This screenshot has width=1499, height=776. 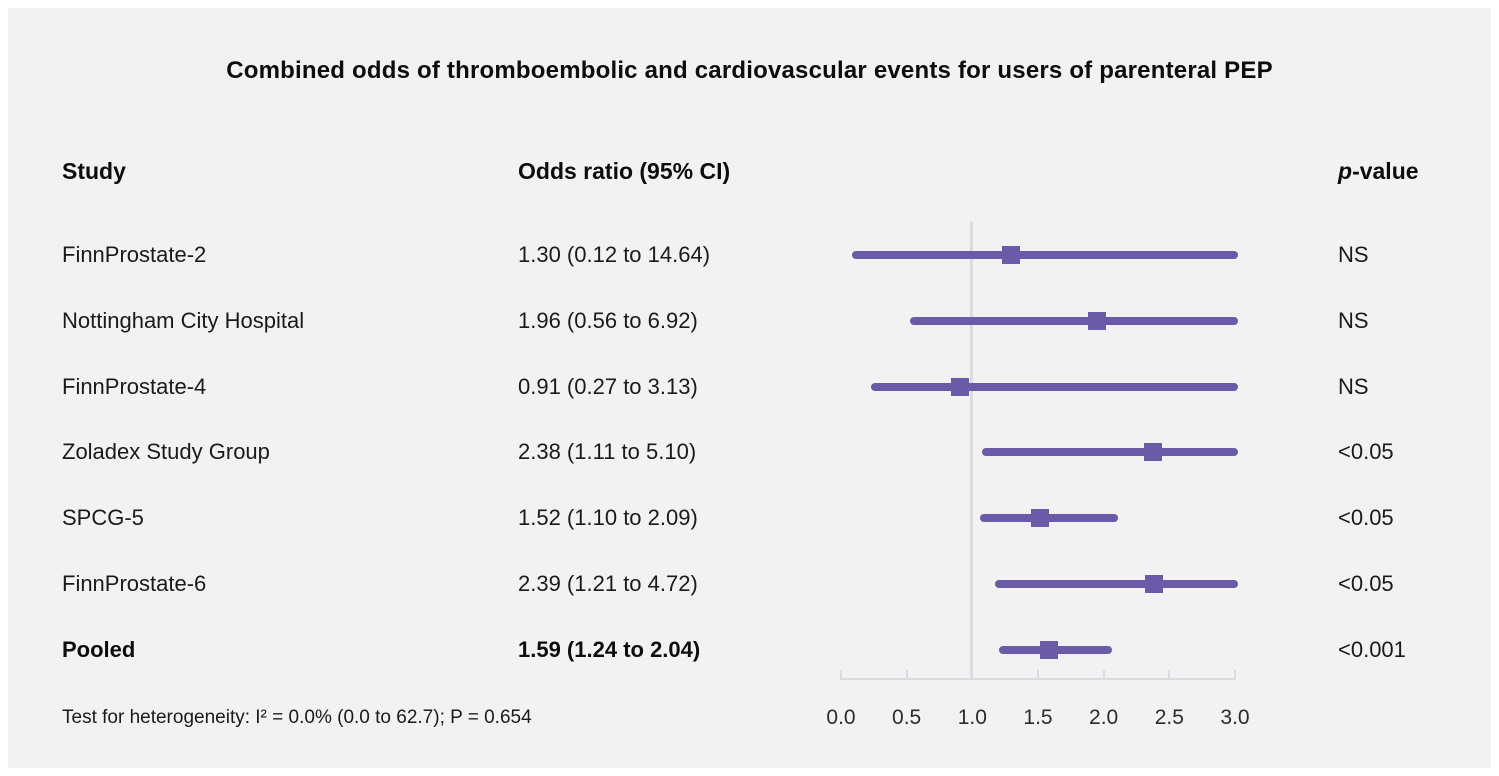 I want to click on study-label: FinnProstate-4, so click(x=134, y=386).